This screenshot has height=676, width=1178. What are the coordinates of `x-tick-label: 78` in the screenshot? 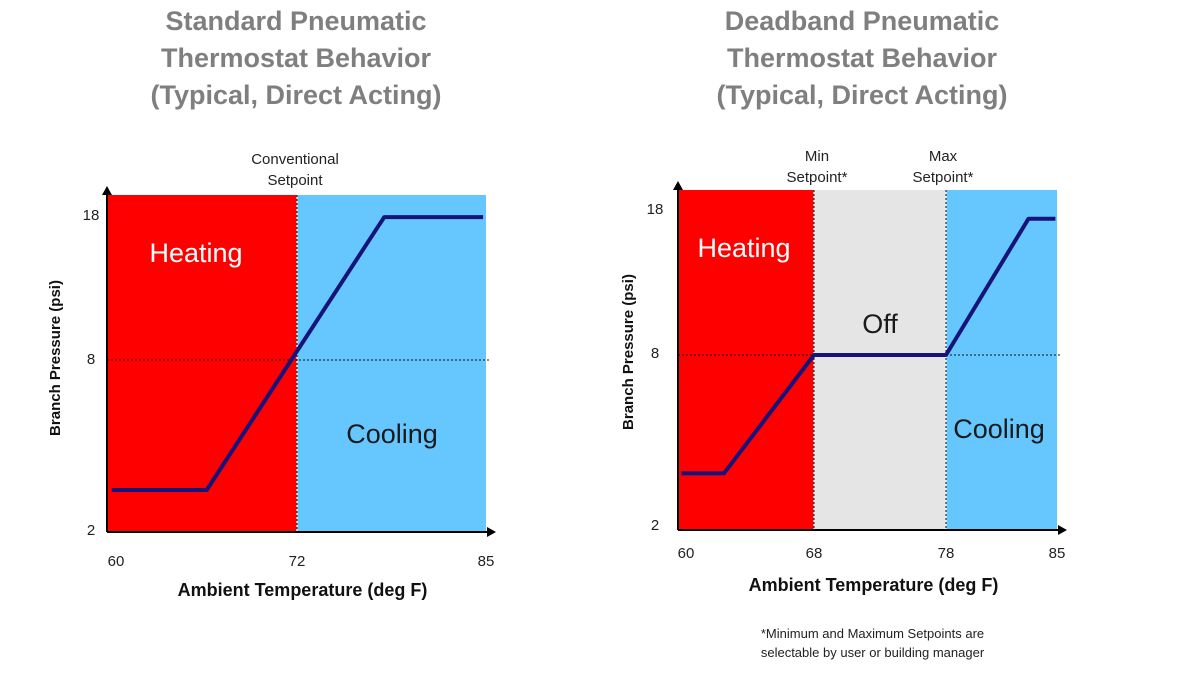 It's located at (946, 553).